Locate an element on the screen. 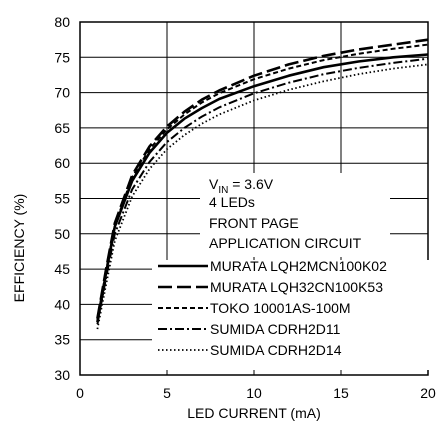  y-axis-label: EFFICIENCY (%) is located at coordinates (19, 248).